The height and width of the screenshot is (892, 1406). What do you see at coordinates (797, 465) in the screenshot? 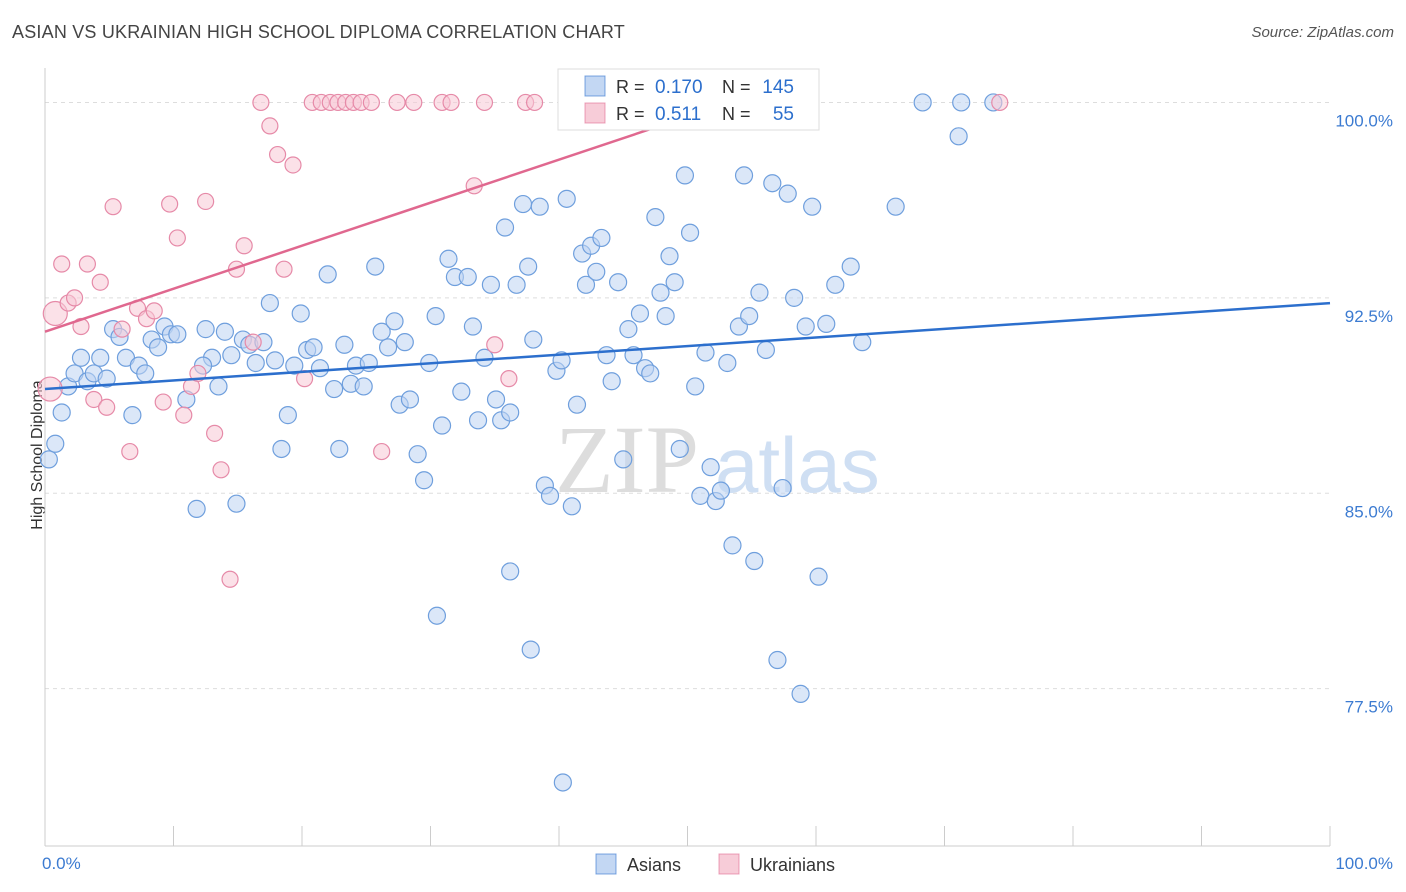
I see `watermark-atlas: atlas` at bounding box center [797, 465].